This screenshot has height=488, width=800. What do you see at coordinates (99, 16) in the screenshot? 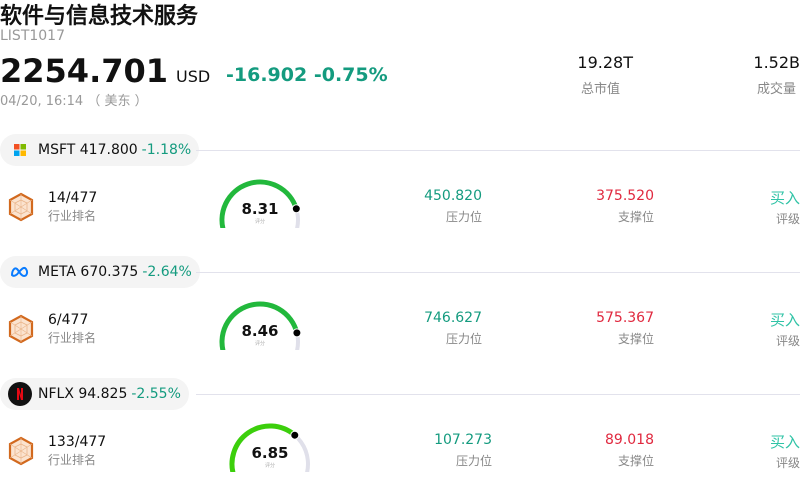
I see `page-title: 软件与信息技术服务` at bounding box center [99, 16].